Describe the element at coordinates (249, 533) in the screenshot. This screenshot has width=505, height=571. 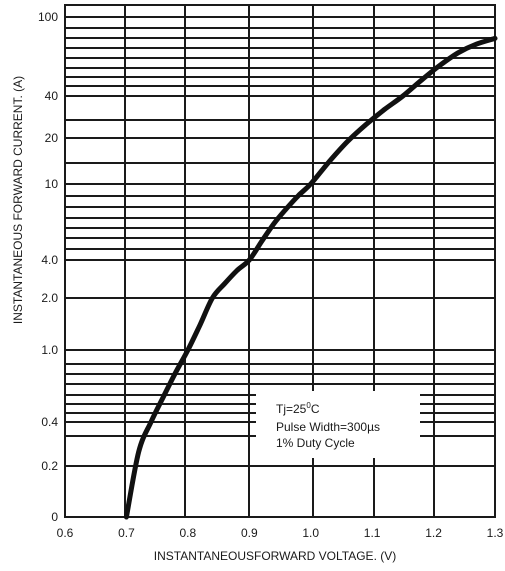
I see `x-tick-label: 0.9` at that location.